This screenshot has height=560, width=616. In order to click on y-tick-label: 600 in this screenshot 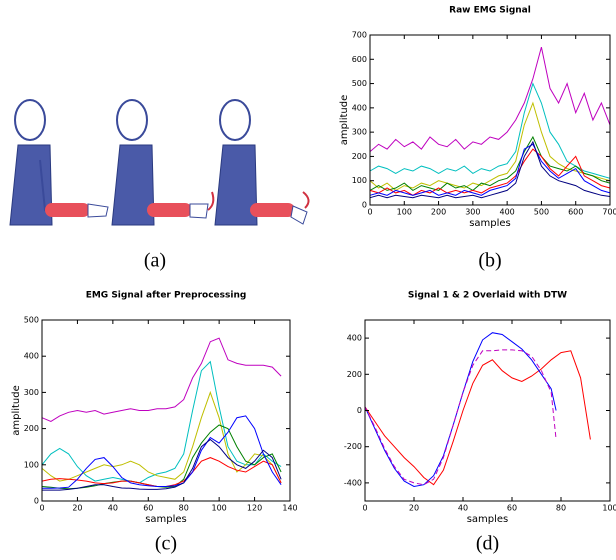, I will do `click(359, 59)`.